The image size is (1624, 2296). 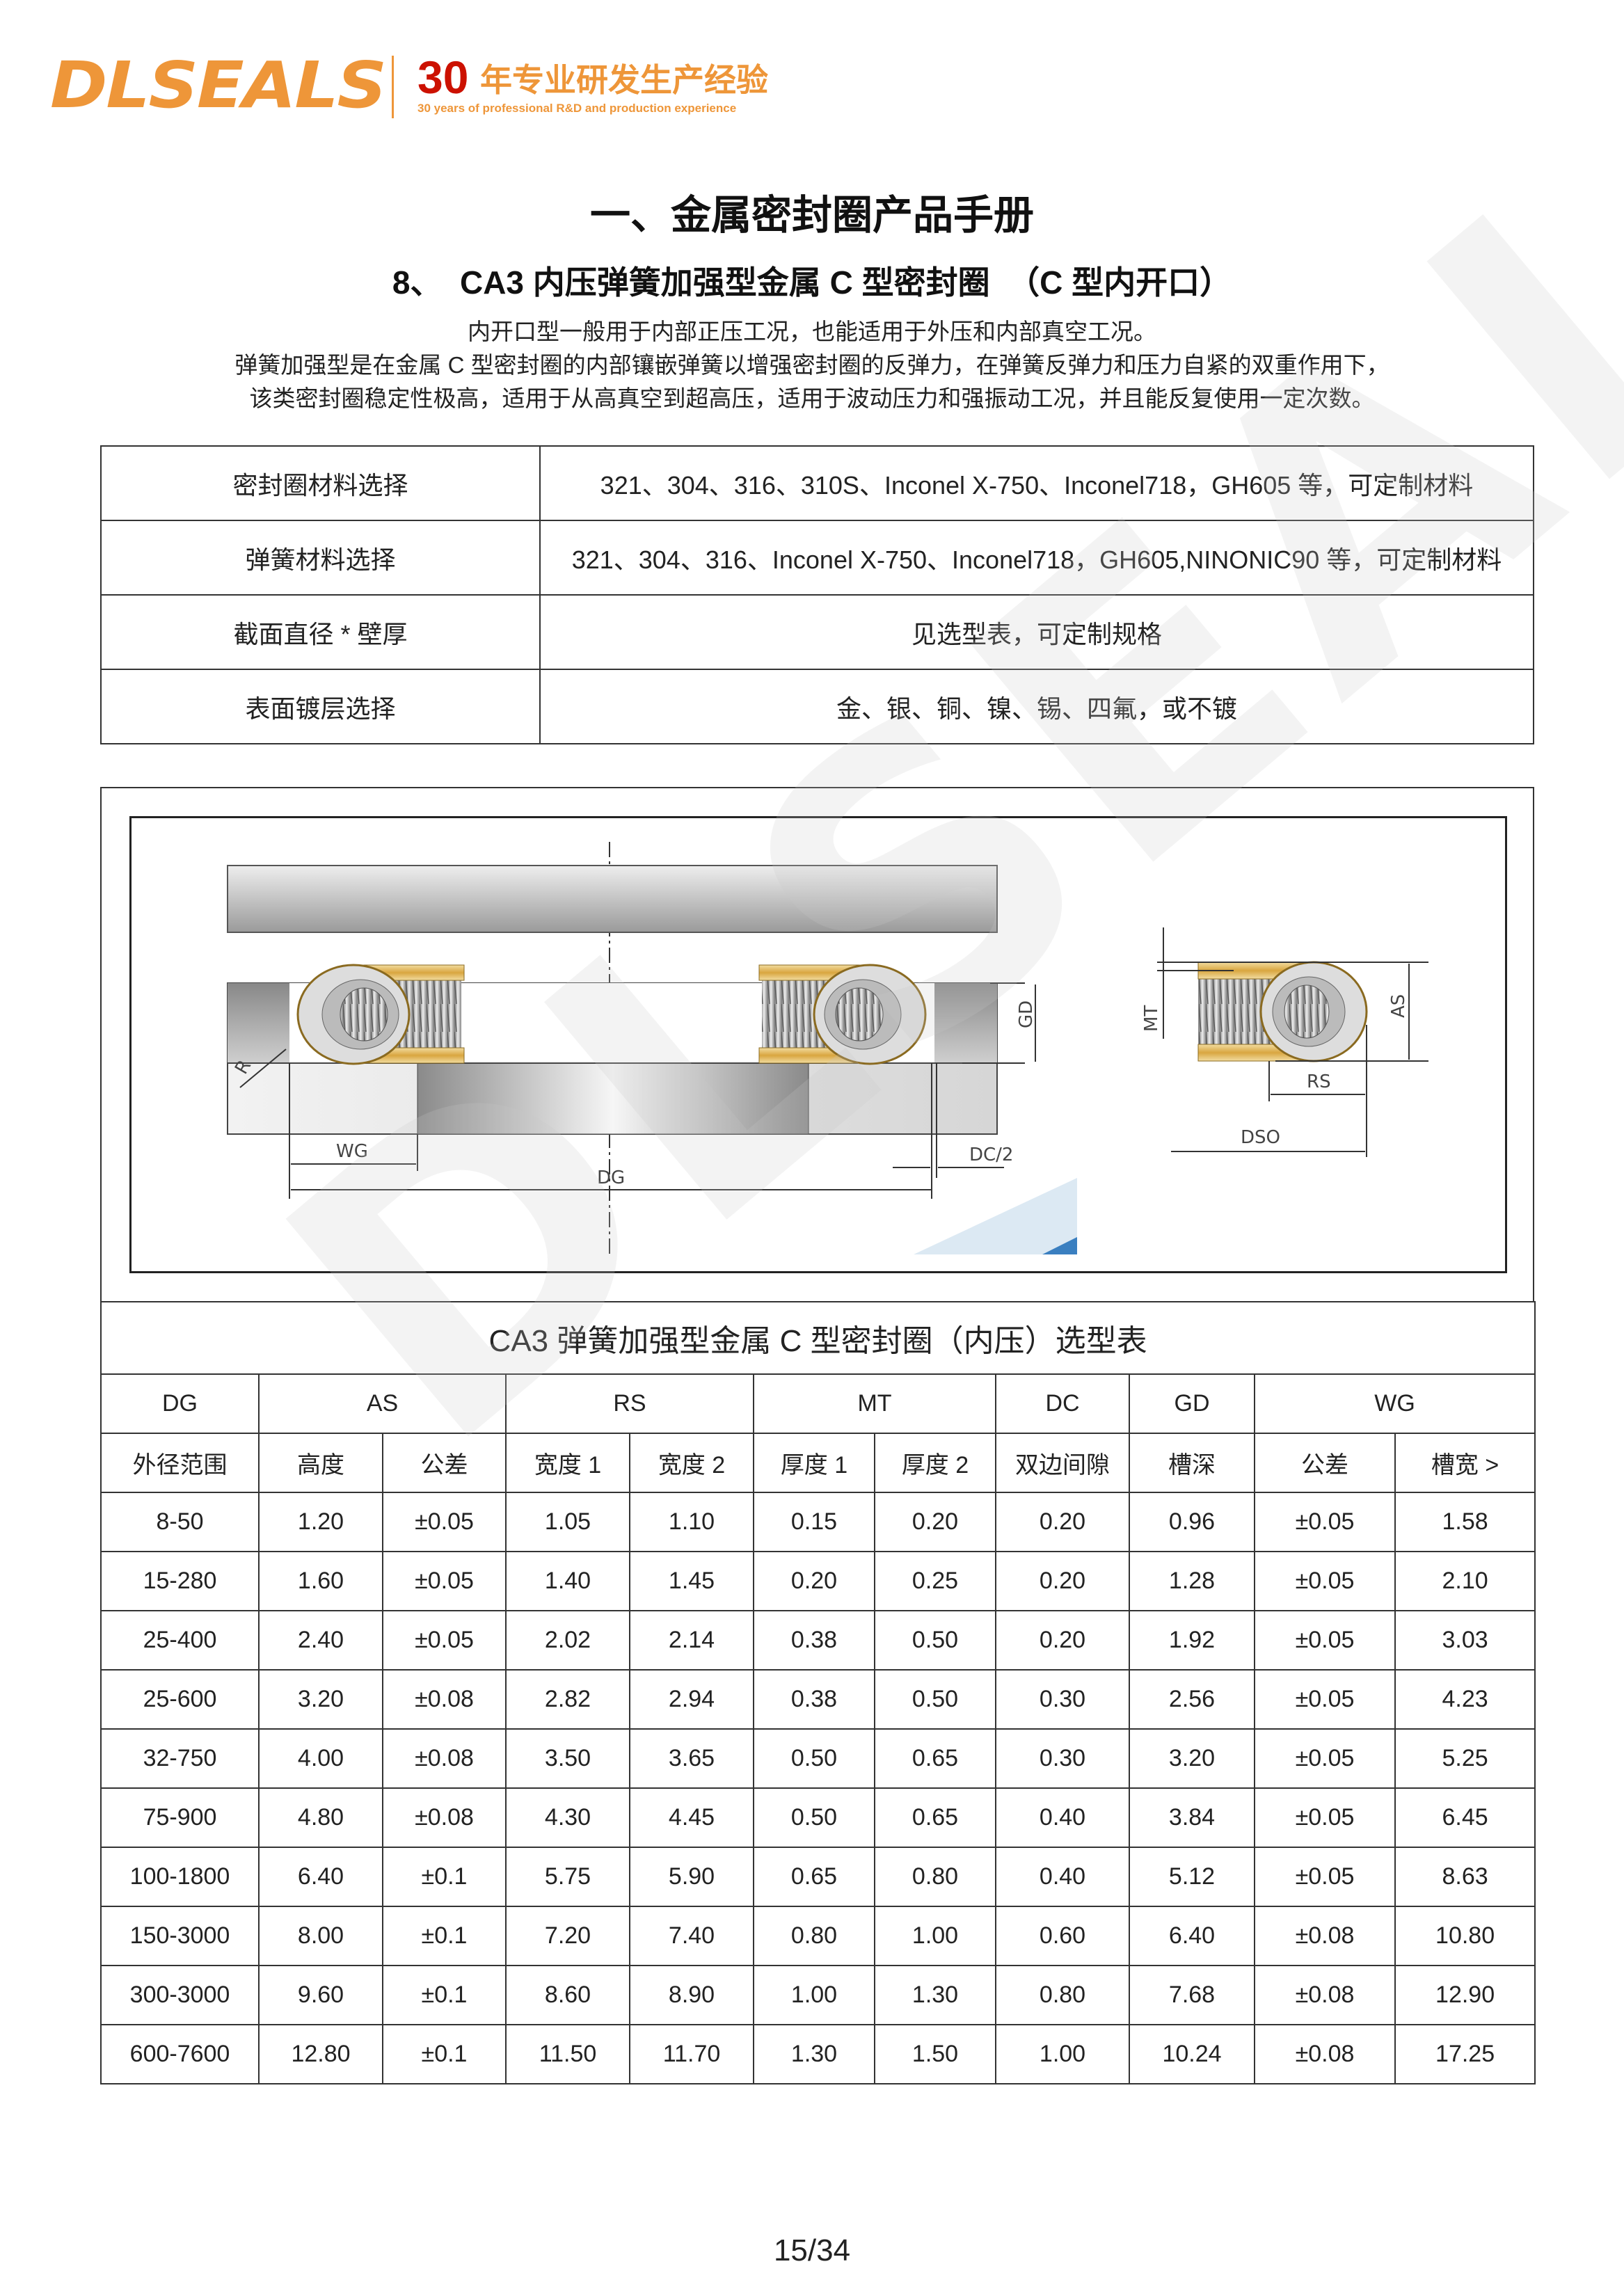 I want to click on table-caption: CA3 弹簧加强型金属 C 型密封圈（内压）选型表, so click(x=817, y=1338).